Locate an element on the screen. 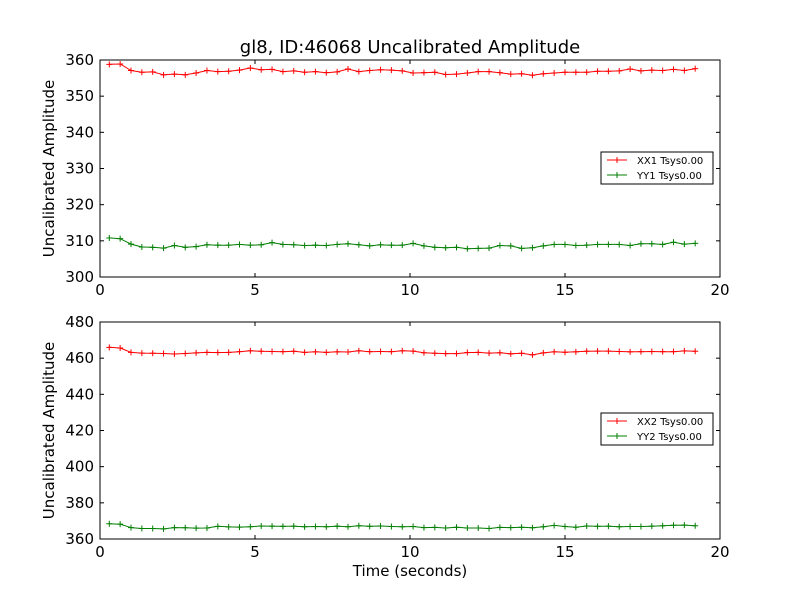  y-axis-label-bottom: Uncalibrated Amplitude is located at coordinates (49, 430).